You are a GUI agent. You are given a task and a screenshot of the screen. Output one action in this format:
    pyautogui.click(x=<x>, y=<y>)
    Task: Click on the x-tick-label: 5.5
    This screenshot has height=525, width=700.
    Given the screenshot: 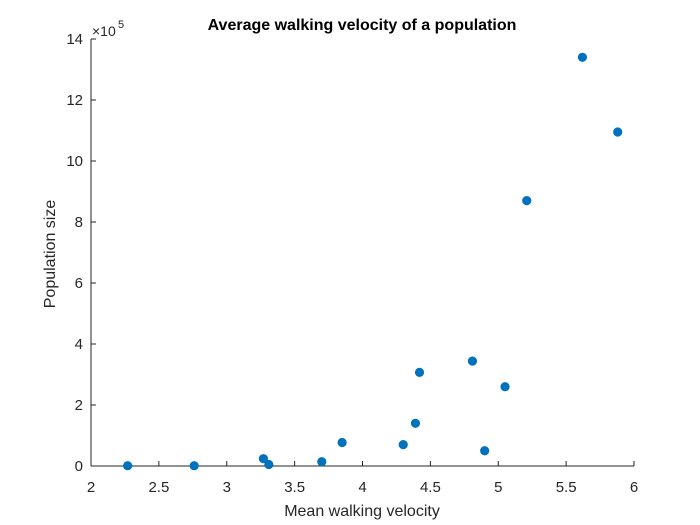 What is the action you would take?
    pyautogui.click(x=566, y=487)
    